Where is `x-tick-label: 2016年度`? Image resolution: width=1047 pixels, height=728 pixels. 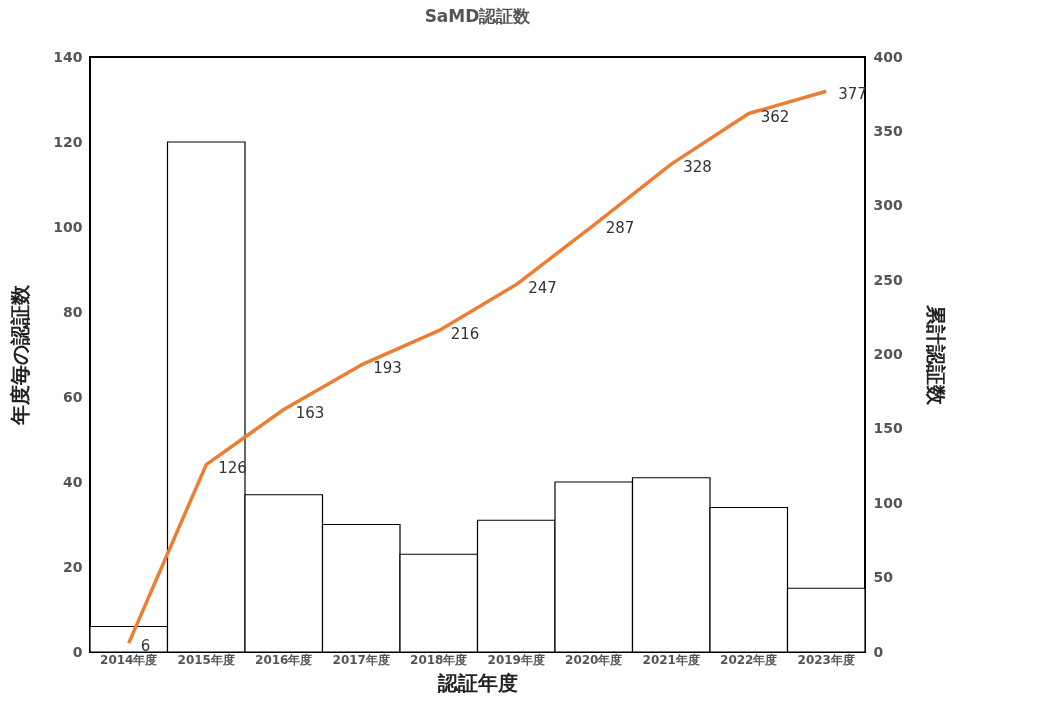 x-tick-label: 2016年度 is located at coordinates (284, 659).